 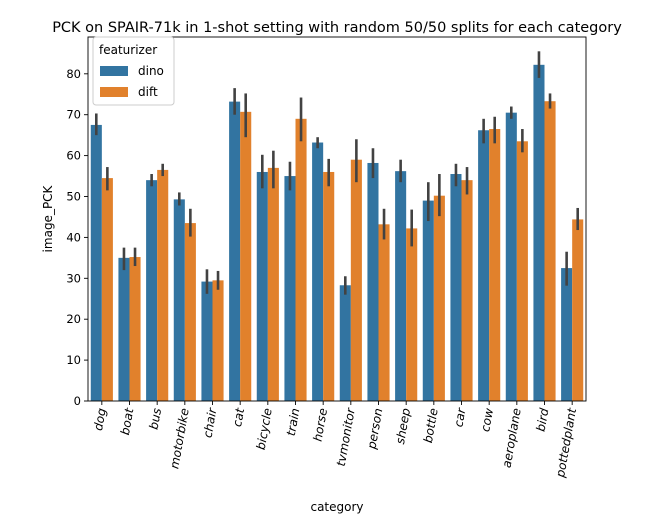 I want to click on bar-dino-bus, so click(x=152, y=290).